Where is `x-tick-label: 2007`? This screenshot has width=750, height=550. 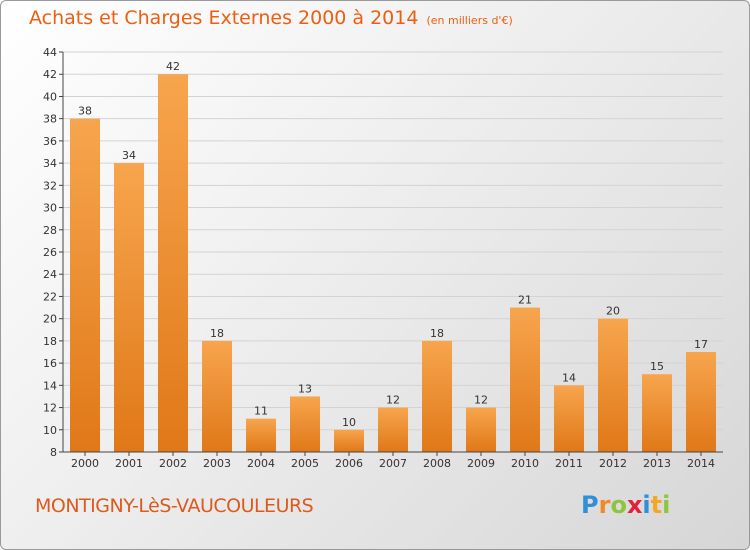
x-tick-label: 2007 is located at coordinates (393, 463).